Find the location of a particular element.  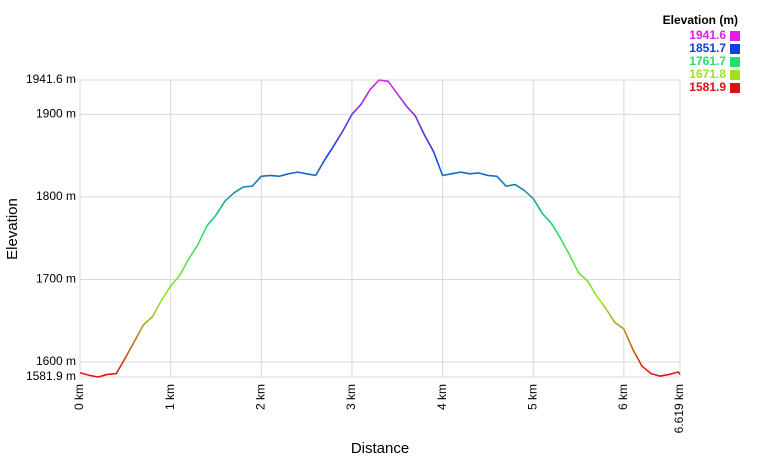

legend-title: Elevation (m) is located at coordinates (700, 20).